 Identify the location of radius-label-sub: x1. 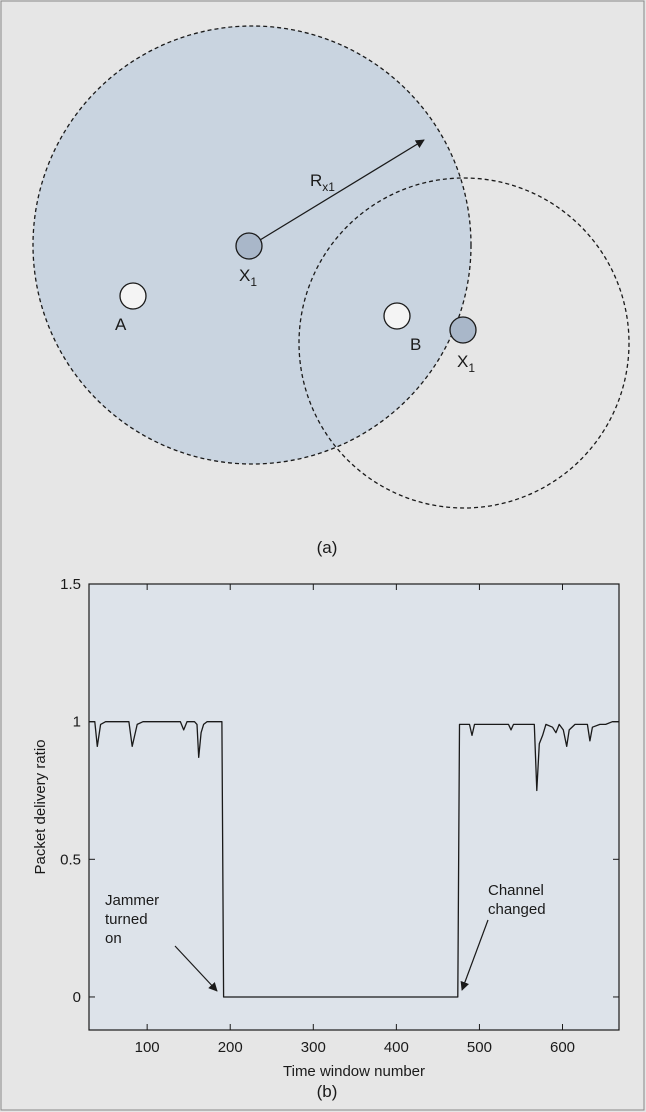
(328, 187).